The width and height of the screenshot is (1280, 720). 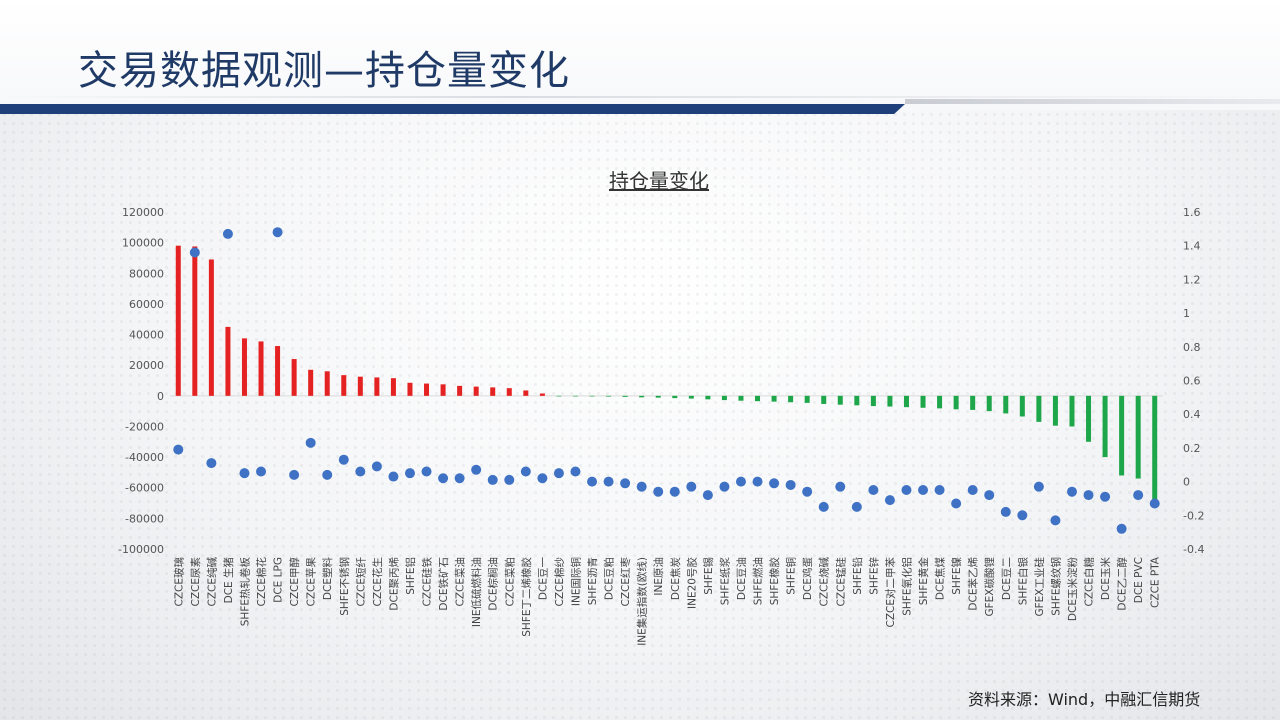 What do you see at coordinates (906, 586) in the screenshot?
I see `category-label: SHFE氧化铝` at bounding box center [906, 586].